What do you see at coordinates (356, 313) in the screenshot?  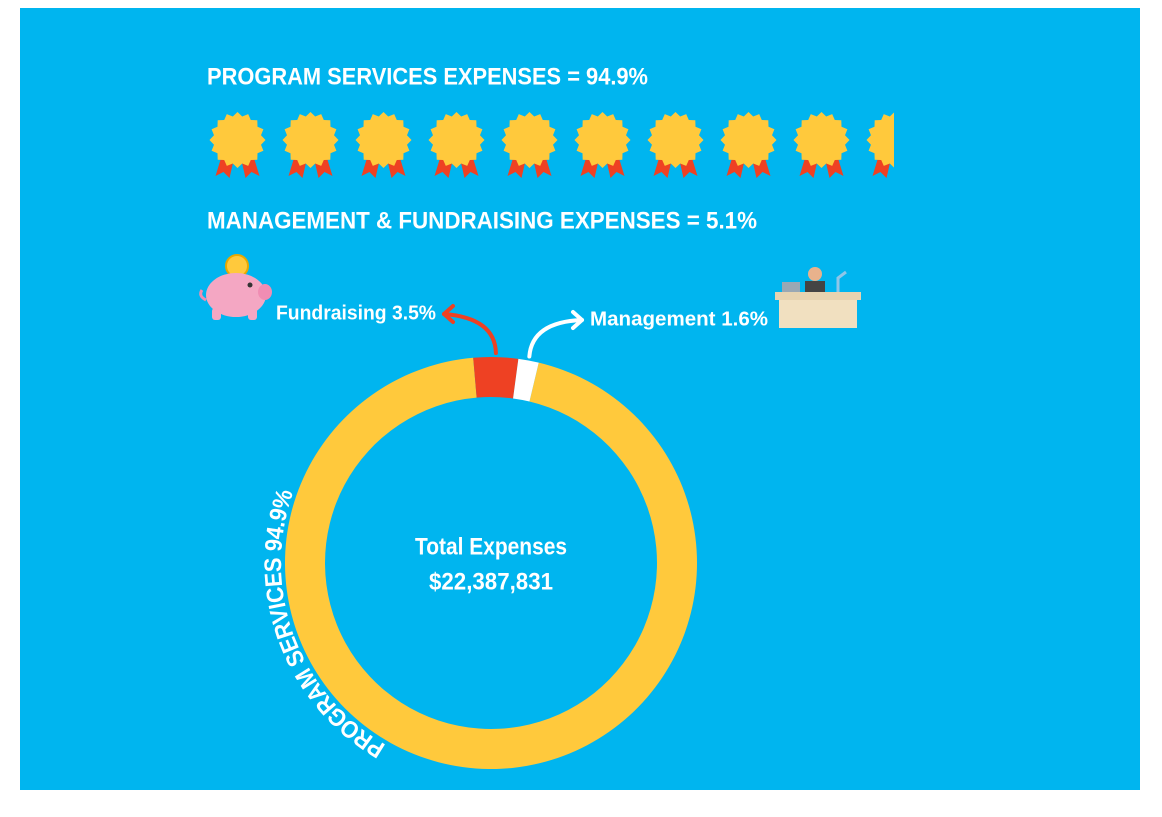 I see `segment-label: Fundraising 3.5%` at bounding box center [356, 313].